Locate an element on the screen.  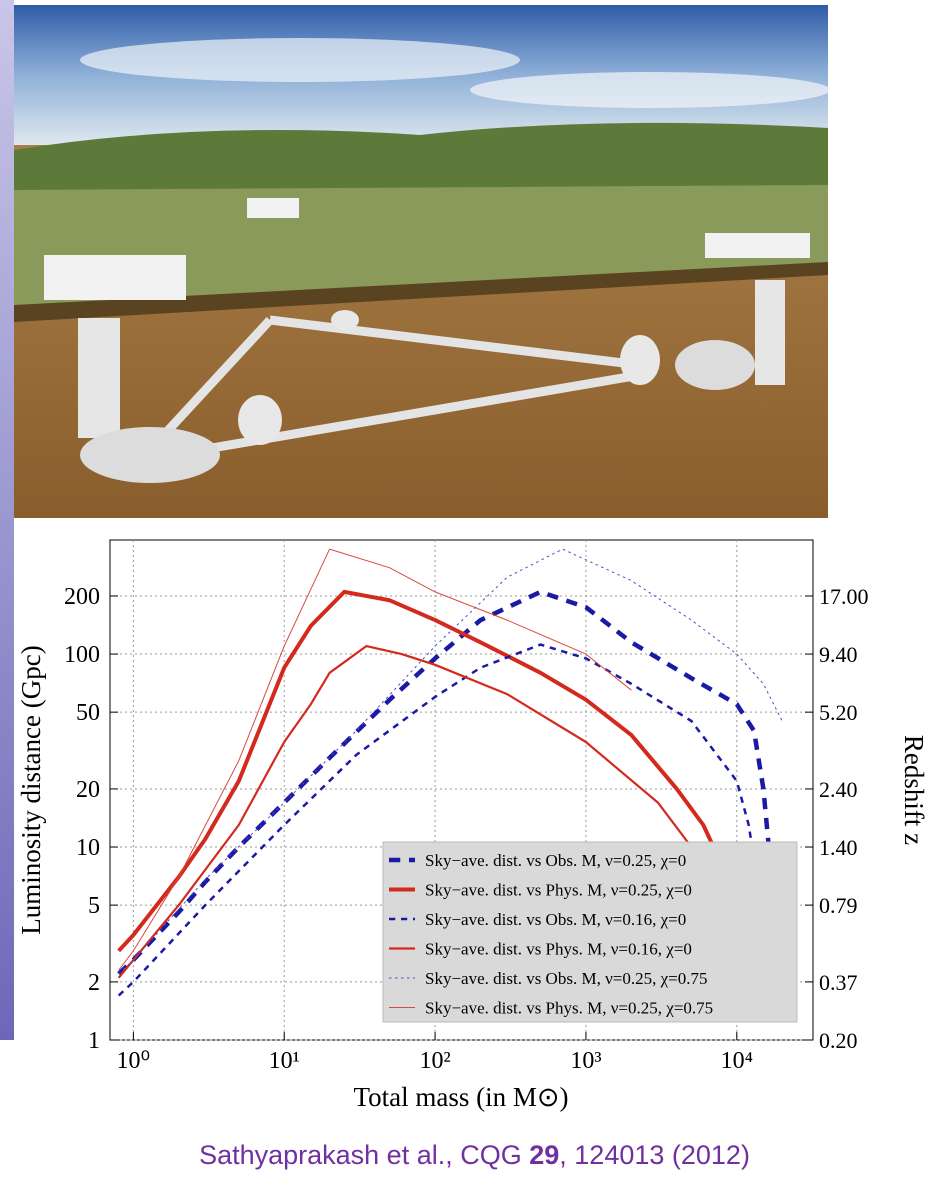
y2-axis-label: Redshift z is located at coordinates (914, 790).